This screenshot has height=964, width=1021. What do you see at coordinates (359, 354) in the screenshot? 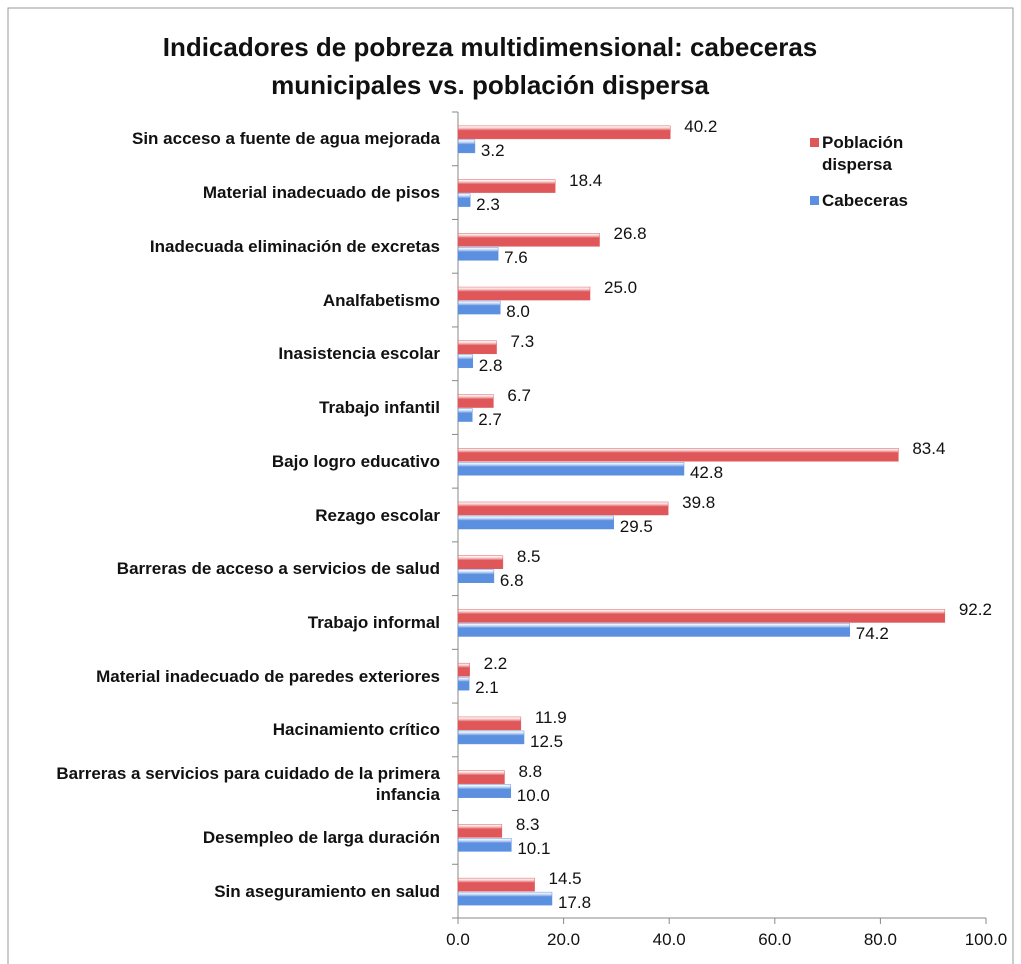
I see `y-tick-label: Inasistencia escolar` at bounding box center [359, 354].